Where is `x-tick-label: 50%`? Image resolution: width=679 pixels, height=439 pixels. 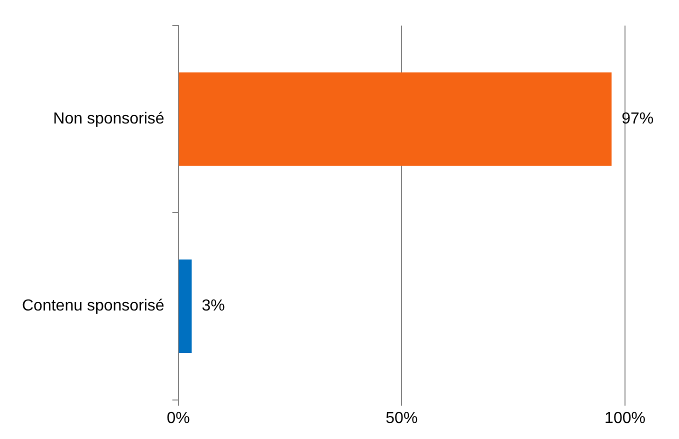
x-tick-label: 50% is located at coordinates (402, 418).